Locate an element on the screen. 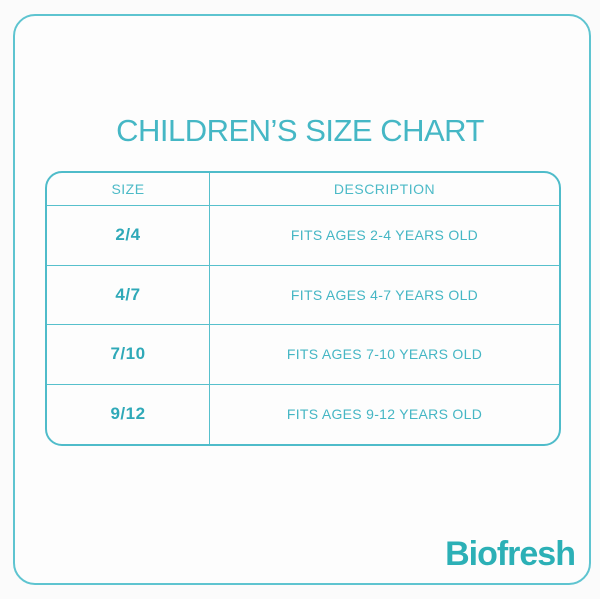  page-title: CHILDREN’S SIZE CHART is located at coordinates (300, 130).